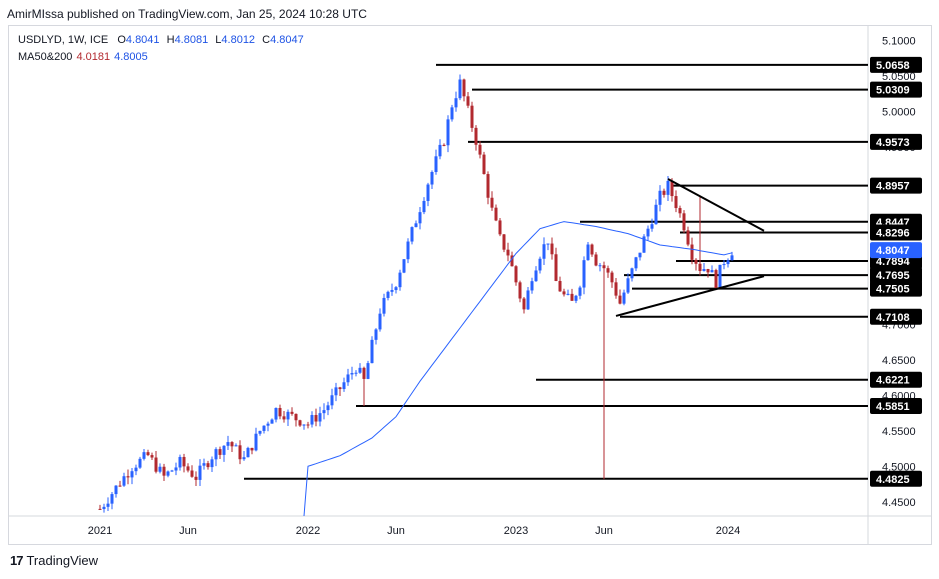 The width and height of the screenshot is (939, 579). What do you see at coordinates (63, 40) in the screenshot?
I see `symbol-label: USDLYD, 1W, ICE` at bounding box center [63, 40].